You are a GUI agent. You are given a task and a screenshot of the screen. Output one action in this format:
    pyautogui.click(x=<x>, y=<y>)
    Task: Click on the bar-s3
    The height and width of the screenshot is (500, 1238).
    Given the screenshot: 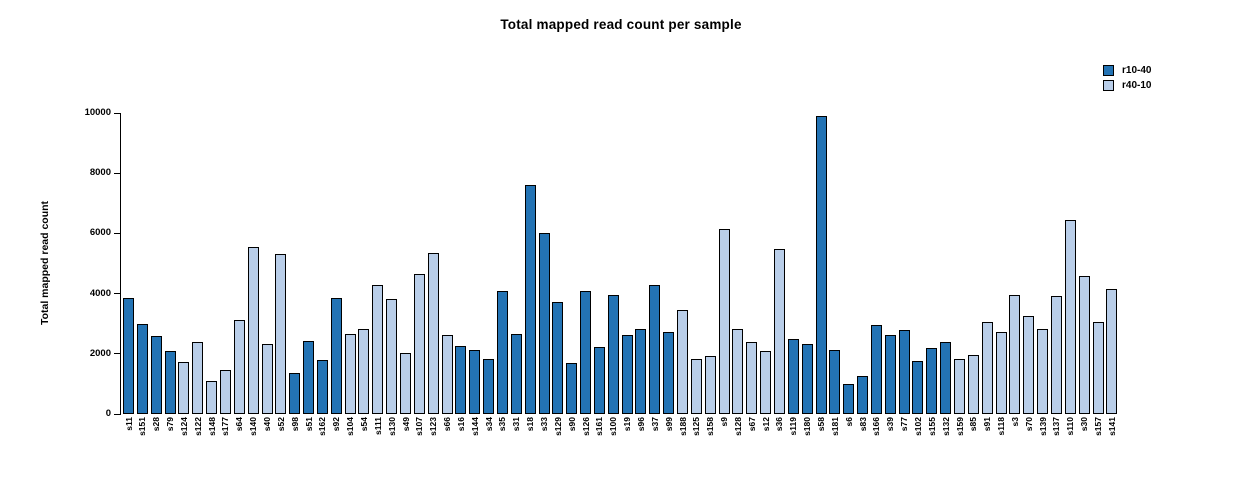 What is the action you would take?
    pyautogui.click(x=1015, y=354)
    